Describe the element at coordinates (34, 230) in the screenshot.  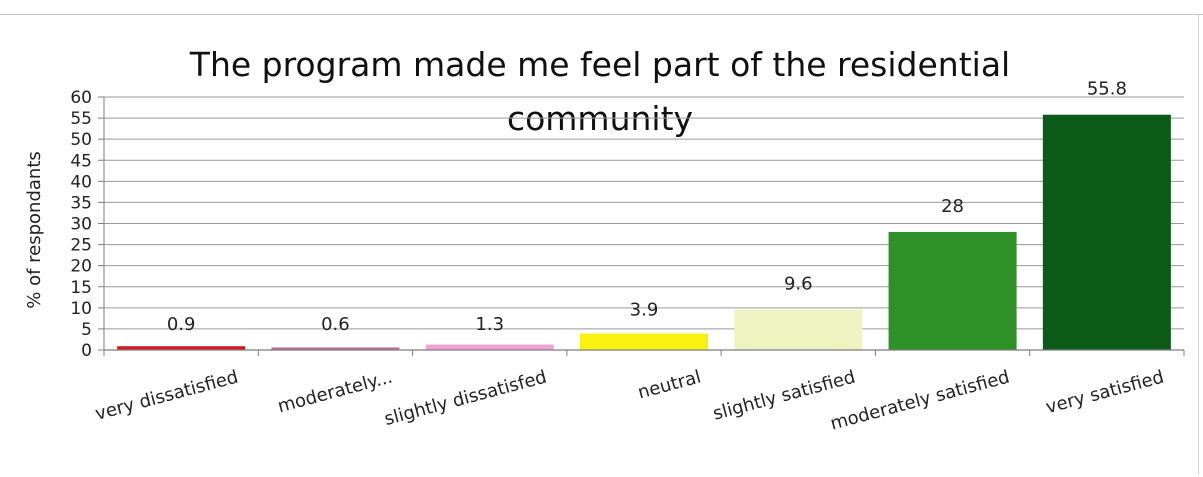
I see `y-axis-label: % of respondants` at that location.